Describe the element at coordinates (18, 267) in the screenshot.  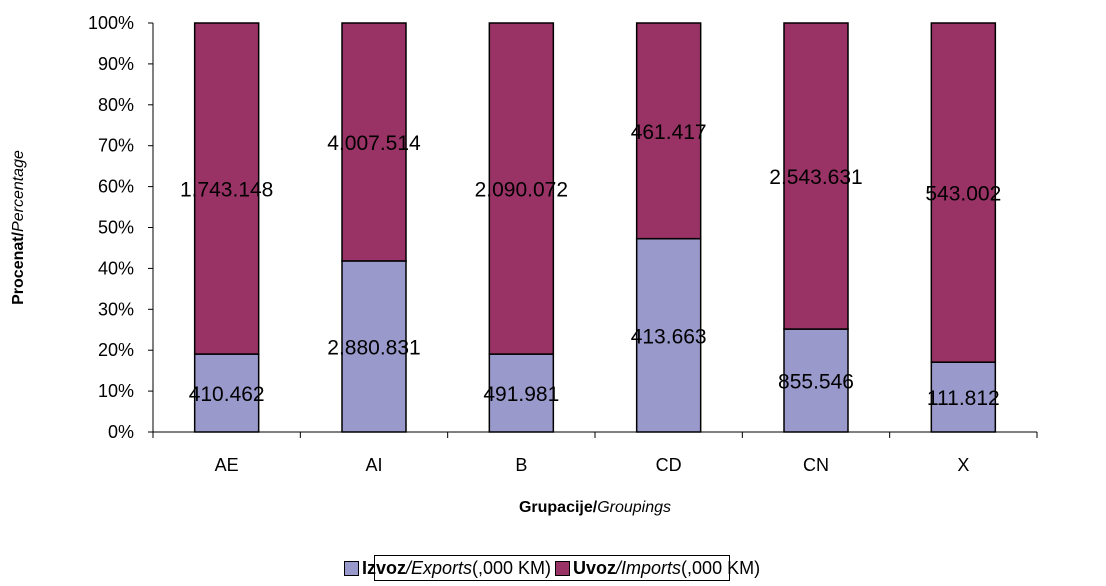
I see `y-axis-title-bold: Procenat/` at that location.